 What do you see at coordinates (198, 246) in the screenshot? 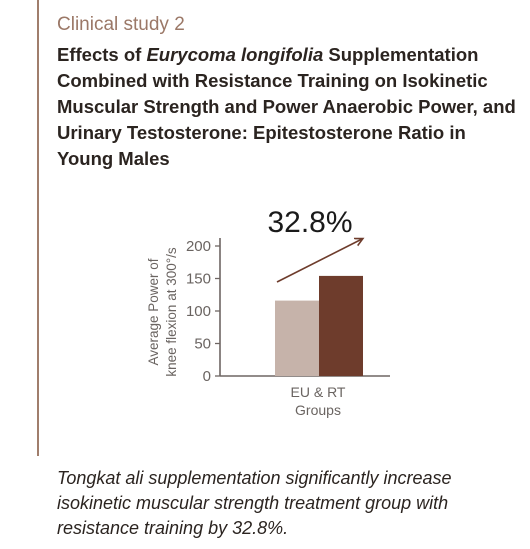
I see `y-tick-label: 200` at bounding box center [198, 246].